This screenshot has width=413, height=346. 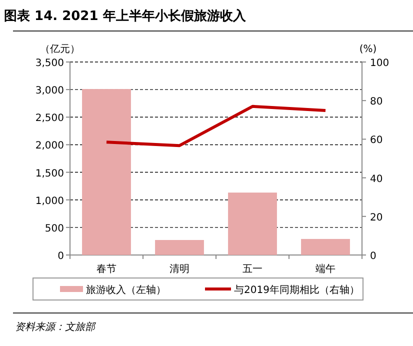 What do you see at coordinates (368, 49) in the screenshot?
I see `y2-axis-title: (%)` at bounding box center [368, 49].